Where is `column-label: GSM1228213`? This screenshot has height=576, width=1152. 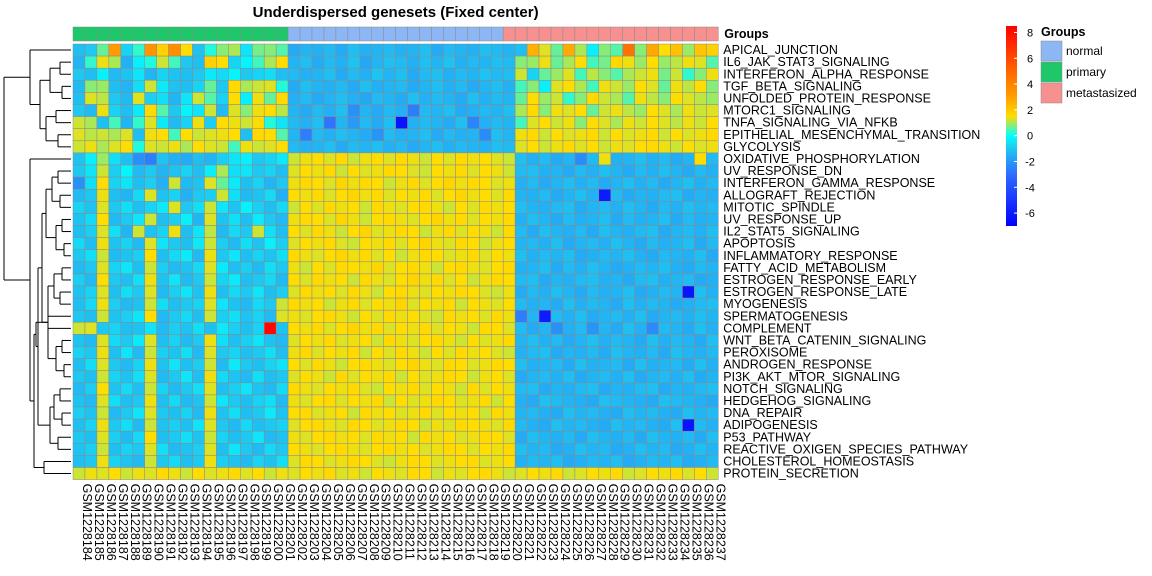
column-label: GSM1228213 is located at coordinates (434, 522).